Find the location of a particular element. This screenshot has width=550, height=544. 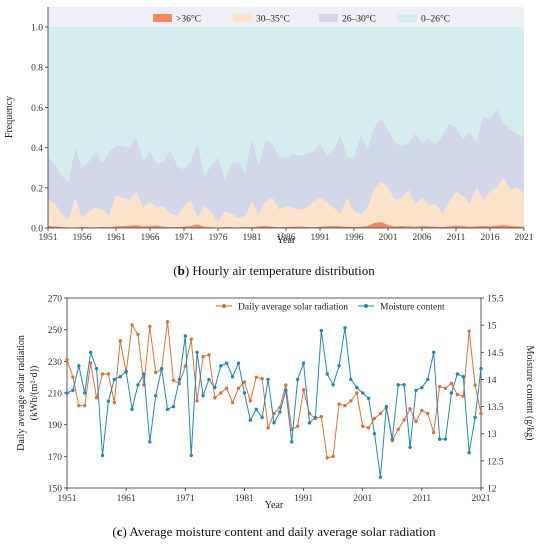

chart-b-x-tick-label: 1971 is located at coordinates (184, 238).